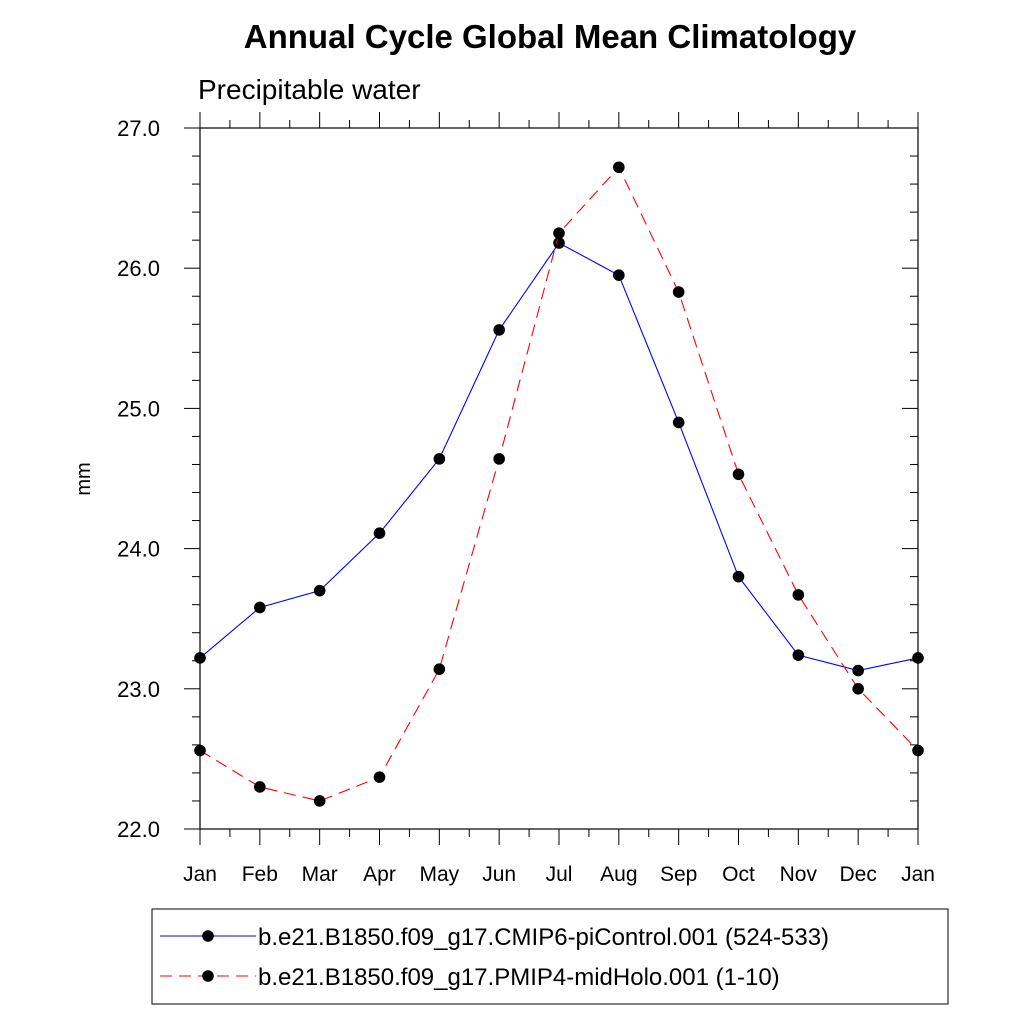 This screenshot has height=1024, width=1024. What do you see at coordinates (857, 874) in the screenshot?
I see `x-tick-label: Dec` at bounding box center [857, 874].